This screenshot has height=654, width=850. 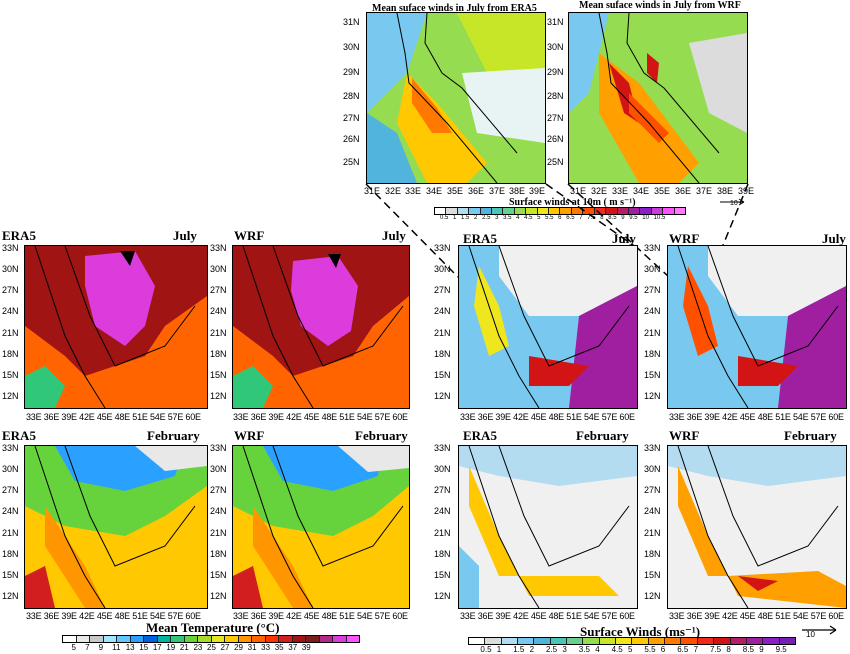 I want to click on inset-wrf-title: Mean suface winds in July from WRF, so click(x=660, y=5).